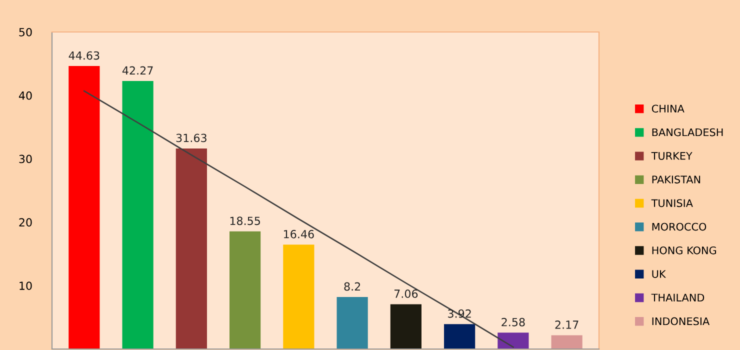  Describe the element at coordinates (352, 286) in the screenshot. I see `data-label: 8.2` at that location.